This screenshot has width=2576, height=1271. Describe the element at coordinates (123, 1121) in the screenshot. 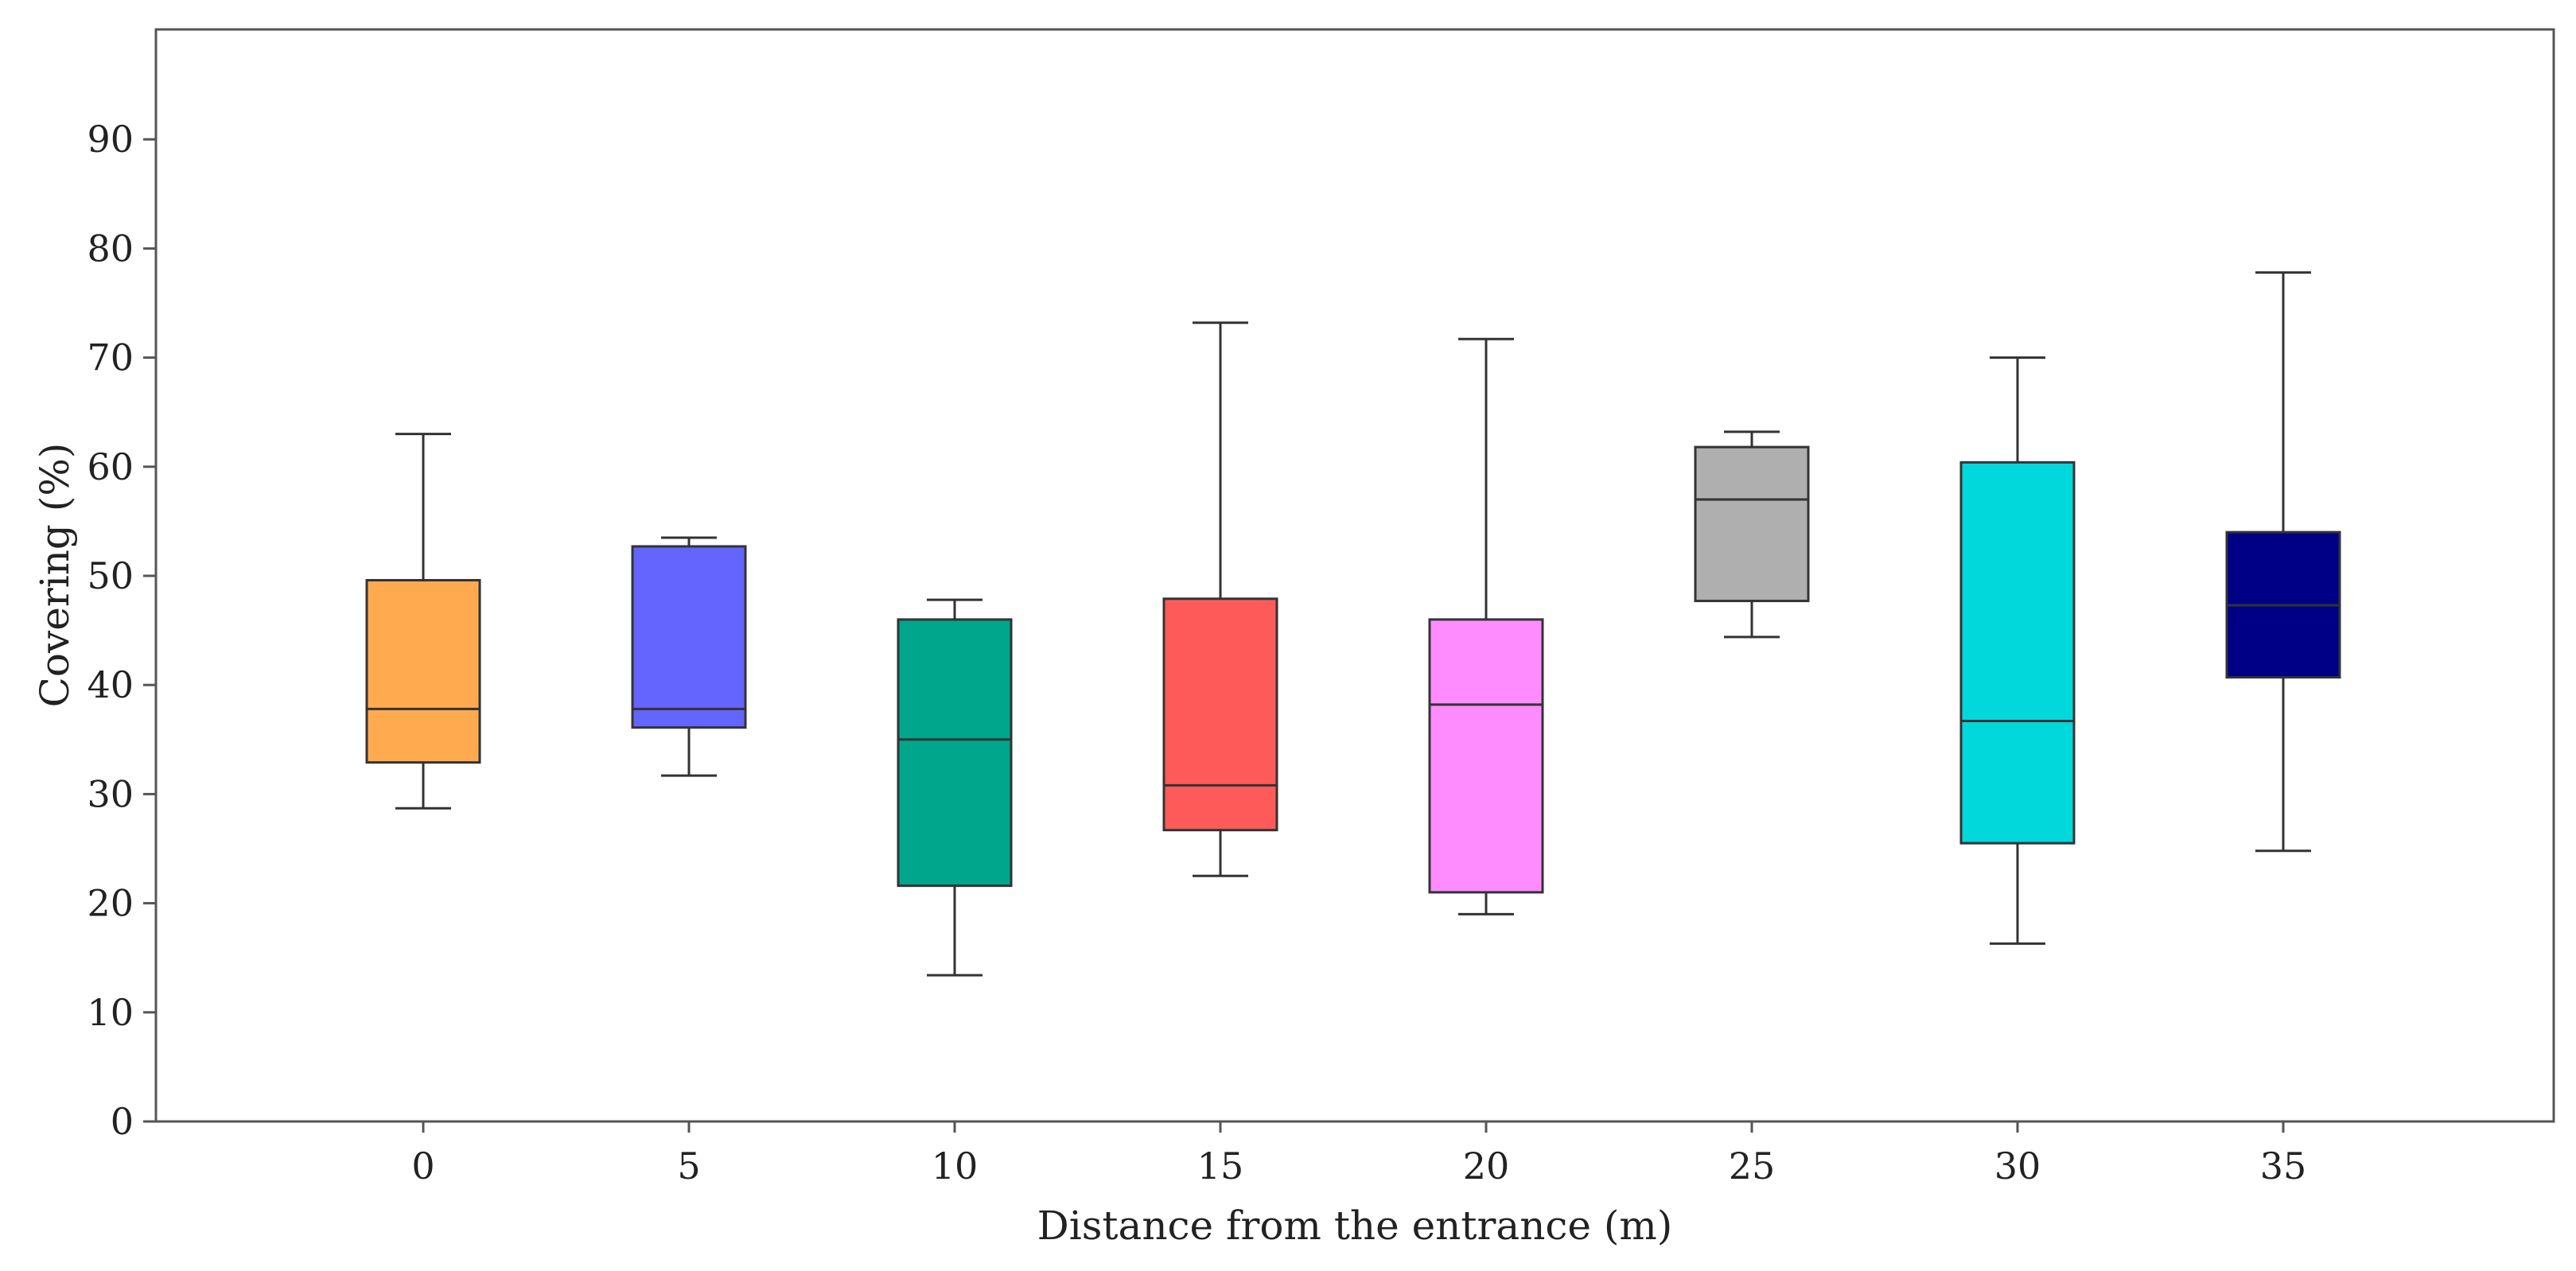

I see `y-tick-label: 0` at that location.